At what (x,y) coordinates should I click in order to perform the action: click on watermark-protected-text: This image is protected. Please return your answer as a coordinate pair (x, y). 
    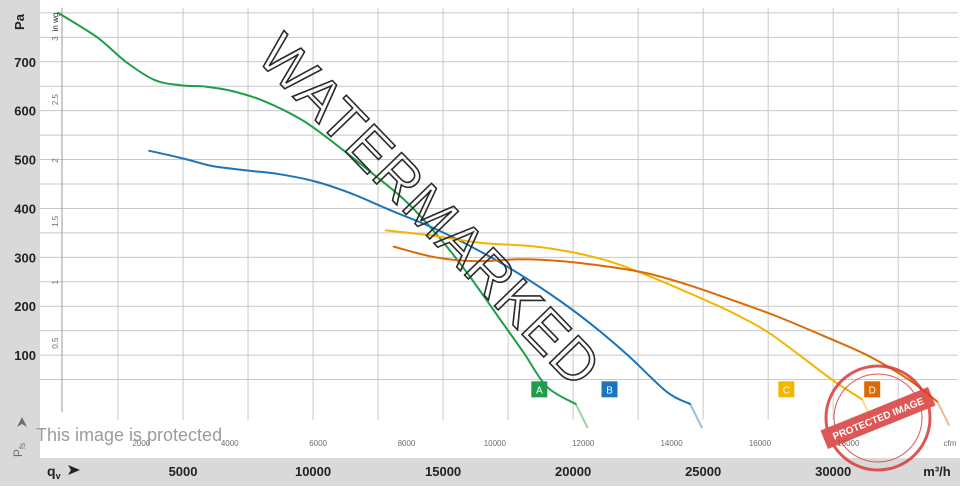
    Looking at the image, I should click on (129, 435).